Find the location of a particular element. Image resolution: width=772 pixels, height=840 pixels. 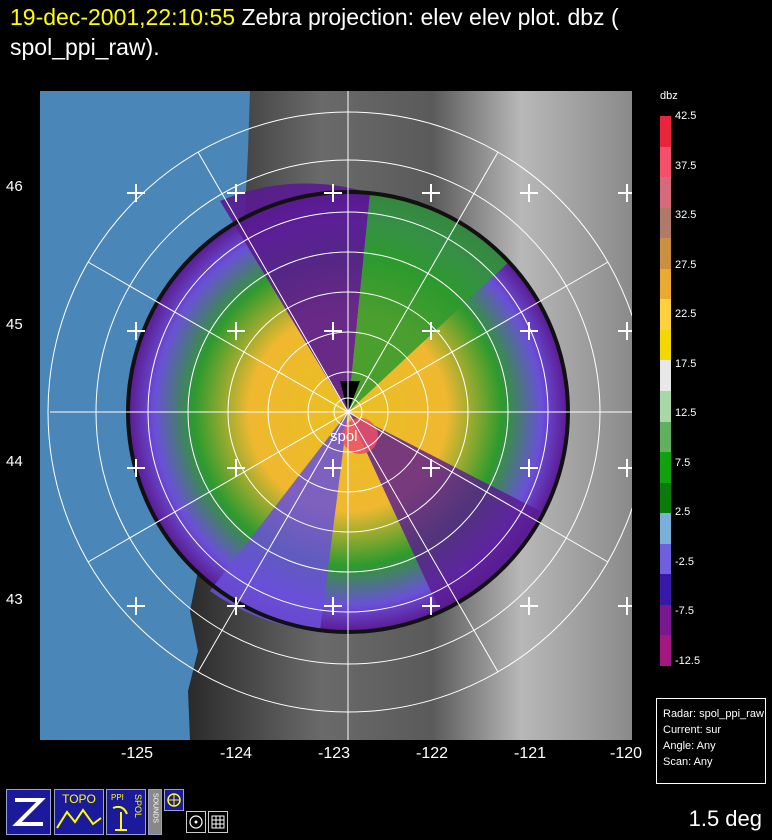

radar-center is located at coordinates (350, 396).